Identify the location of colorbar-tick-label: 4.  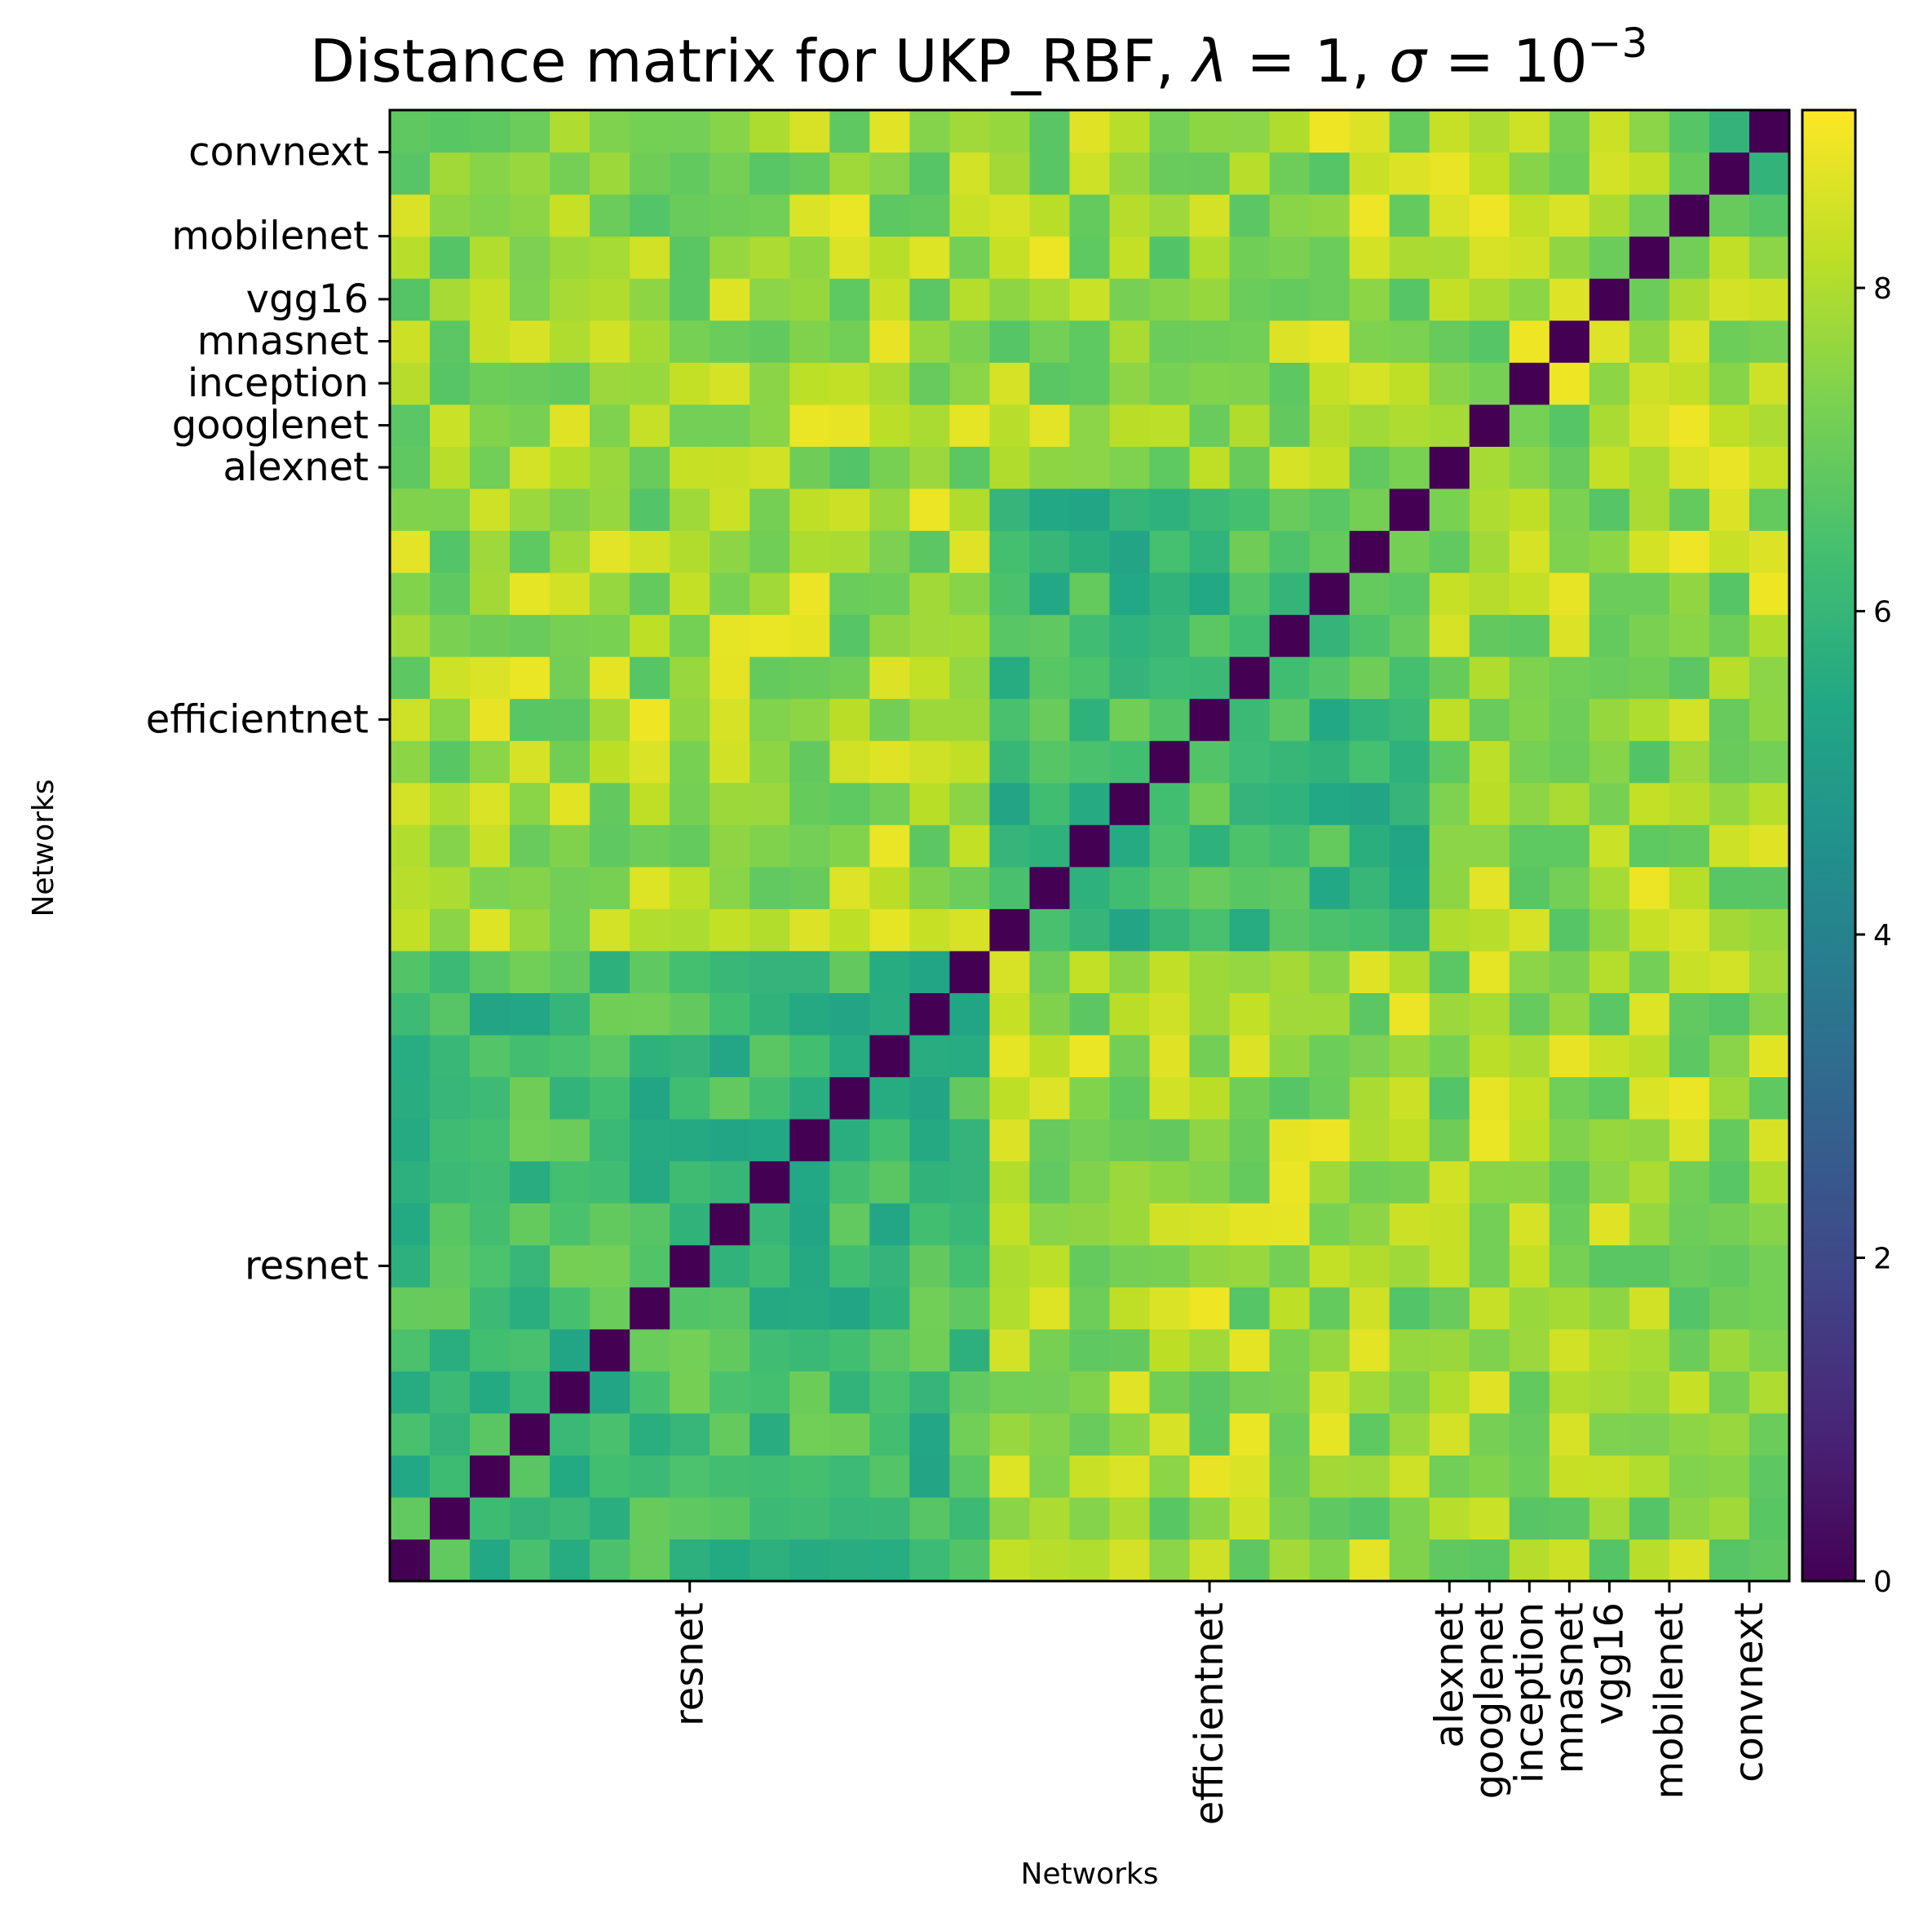
(1882, 935).